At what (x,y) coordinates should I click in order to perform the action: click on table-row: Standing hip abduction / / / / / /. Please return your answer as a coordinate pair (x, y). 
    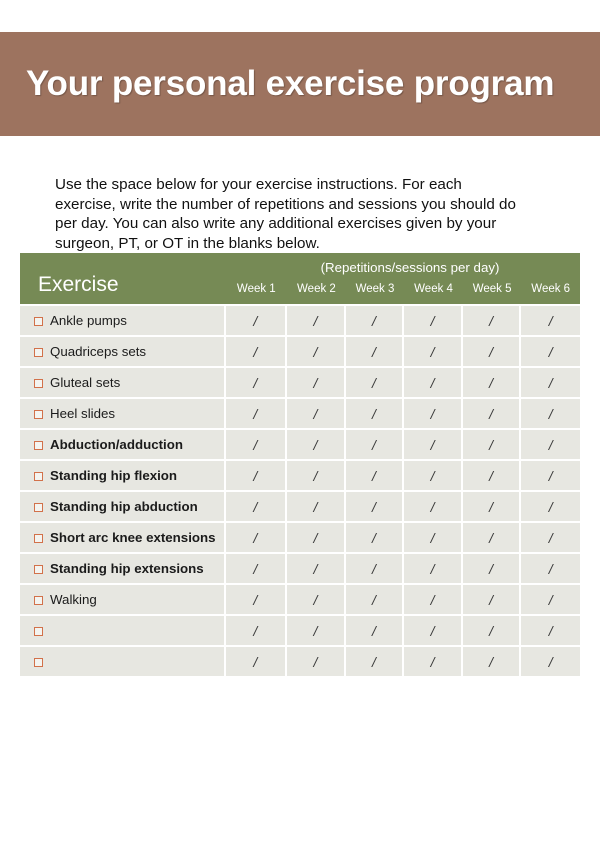
    Looking at the image, I should click on (300, 505).